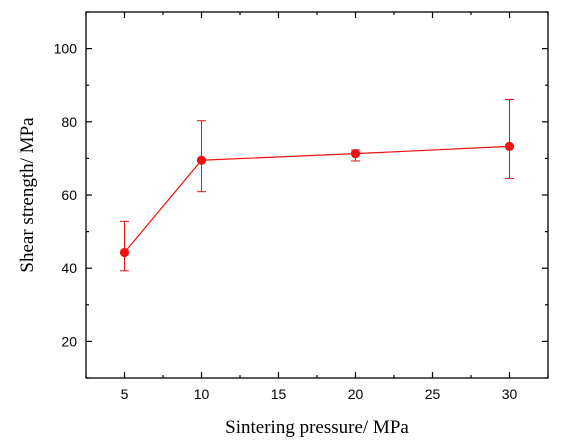 The width and height of the screenshot is (567, 441). What do you see at coordinates (66, 49) in the screenshot?
I see `y-tick-label: 100` at bounding box center [66, 49].